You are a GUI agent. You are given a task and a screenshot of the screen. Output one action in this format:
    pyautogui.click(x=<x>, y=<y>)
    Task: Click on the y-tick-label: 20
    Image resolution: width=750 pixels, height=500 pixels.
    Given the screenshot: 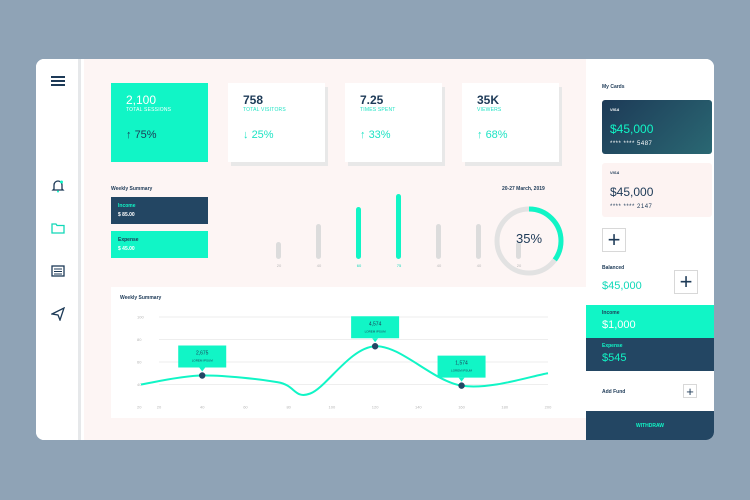 What is the action you would take?
    pyautogui.click(x=139, y=407)
    